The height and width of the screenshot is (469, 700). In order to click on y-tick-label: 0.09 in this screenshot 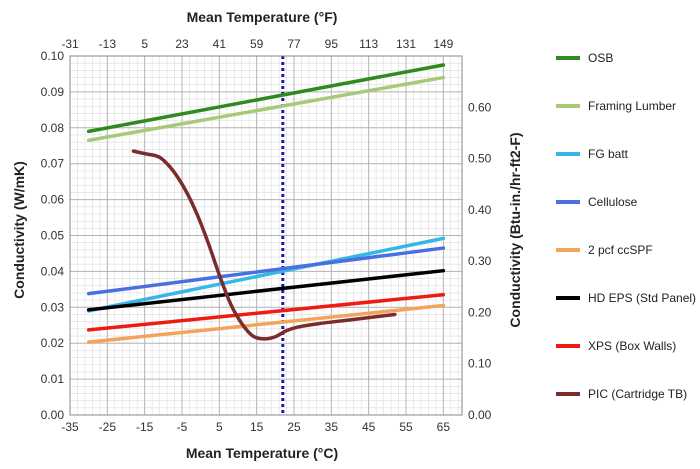, I will do `click(53, 92)`.